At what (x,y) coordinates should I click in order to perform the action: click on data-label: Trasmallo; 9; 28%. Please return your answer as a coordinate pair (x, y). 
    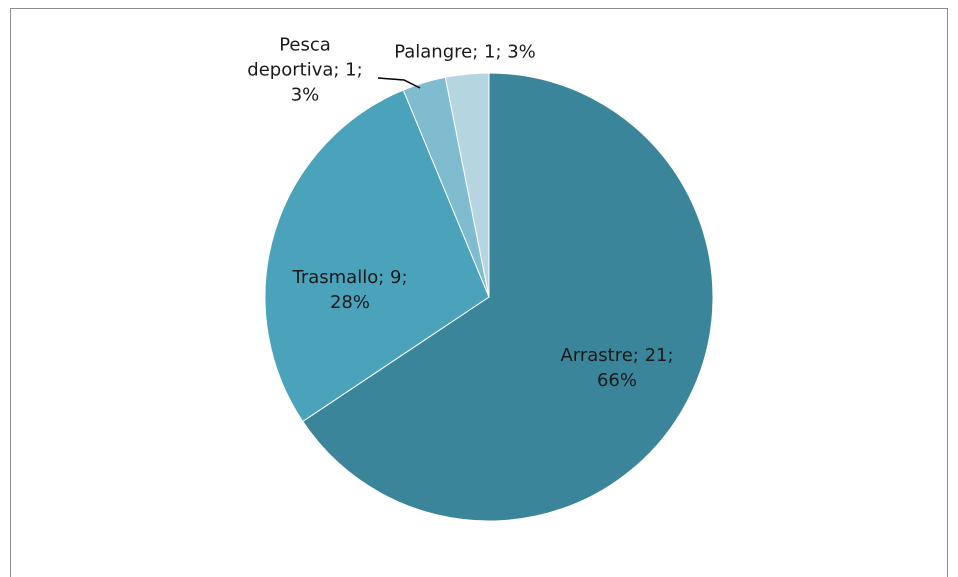
    Looking at the image, I should click on (350, 290).